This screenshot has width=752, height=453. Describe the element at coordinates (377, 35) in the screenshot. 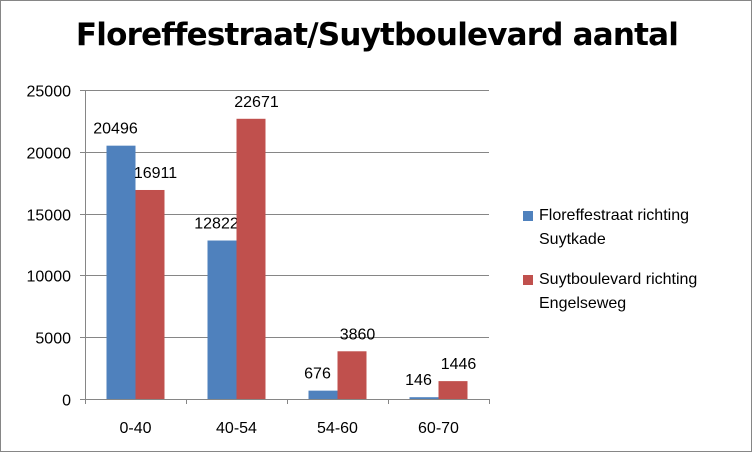

I see `chart-title: Floreffestraat/Suytboulevard aantal` at that location.